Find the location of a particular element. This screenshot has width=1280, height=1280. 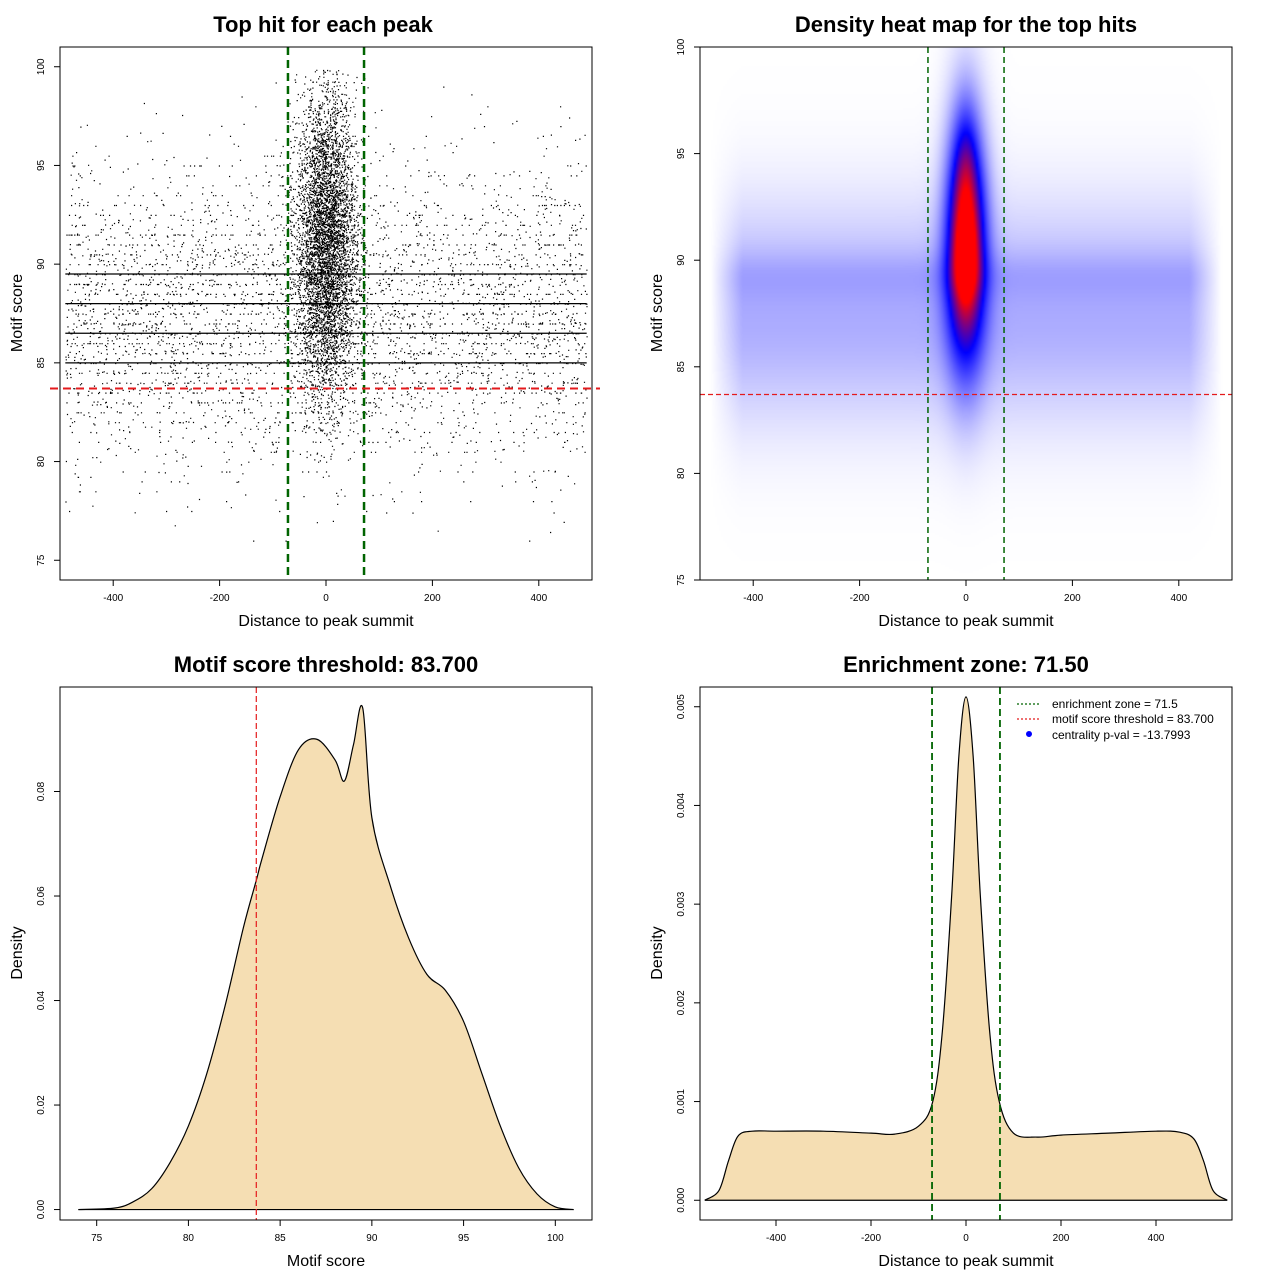

y-tick-label: 0.001 is located at coordinates (681, 1101).